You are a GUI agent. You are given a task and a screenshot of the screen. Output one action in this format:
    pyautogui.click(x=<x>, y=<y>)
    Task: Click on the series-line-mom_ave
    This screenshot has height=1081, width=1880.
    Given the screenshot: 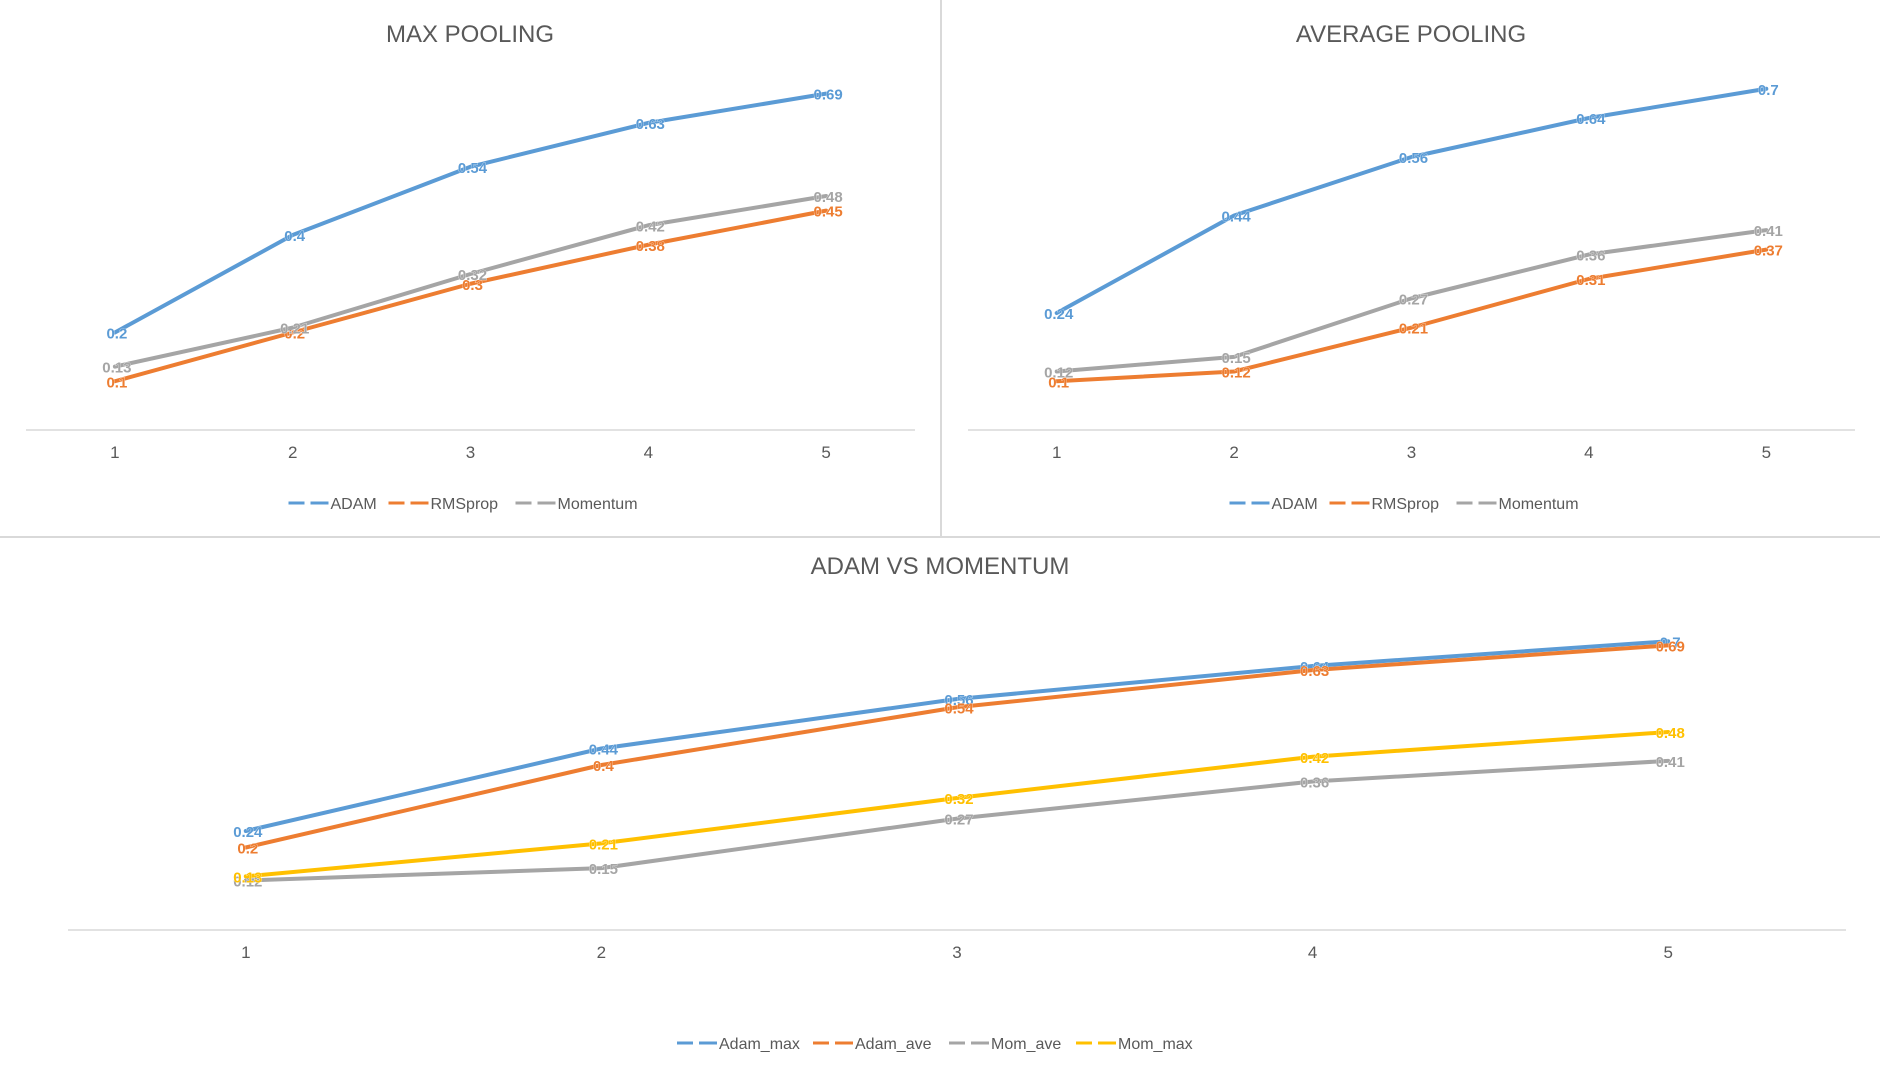 What is the action you would take?
    pyautogui.click(x=957, y=820)
    